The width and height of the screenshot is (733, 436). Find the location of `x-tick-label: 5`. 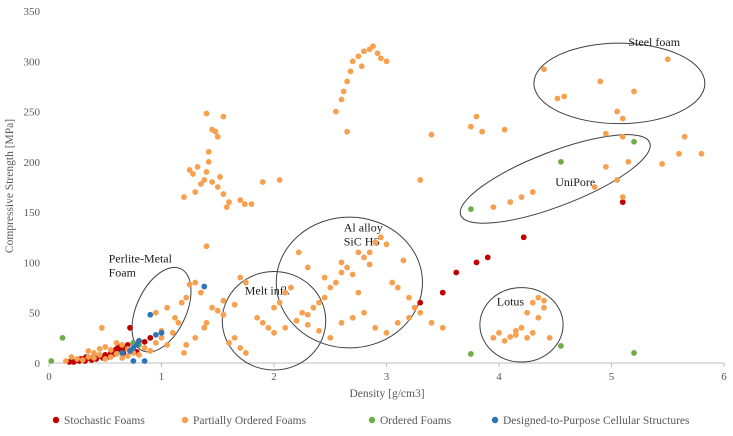

x-tick-label: 5 is located at coordinates (612, 377).